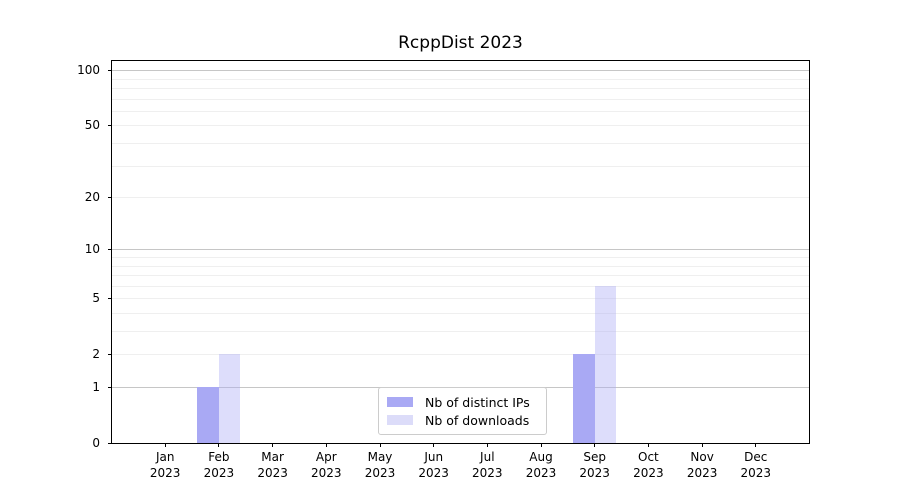  What do you see at coordinates (96, 354) in the screenshot?
I see `y-tick-label: 2` at bounding box center [96, 354].